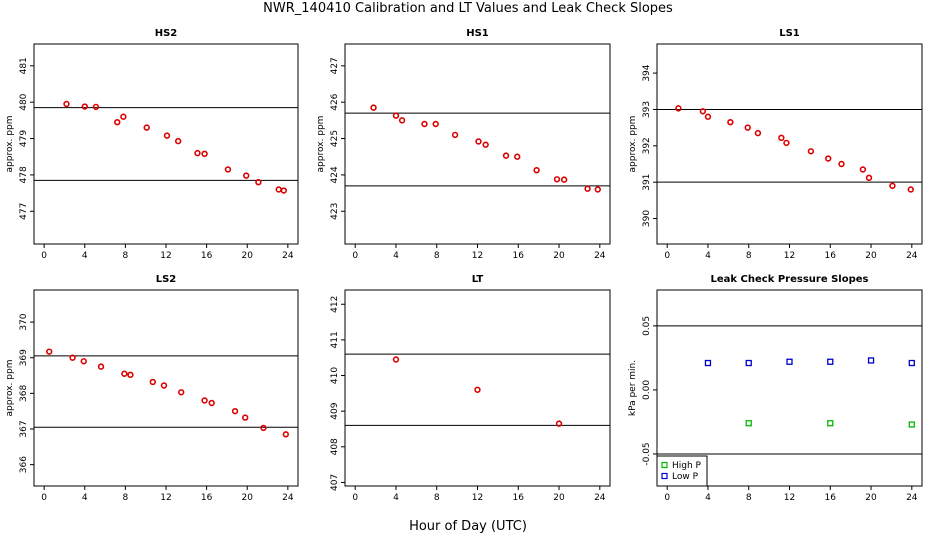 Image resolution: width=936 pixels, height=540 pixels. Describe the element at coordinates (24, 138) in the screenshot. I see `y-tick-label: 479` at that location.